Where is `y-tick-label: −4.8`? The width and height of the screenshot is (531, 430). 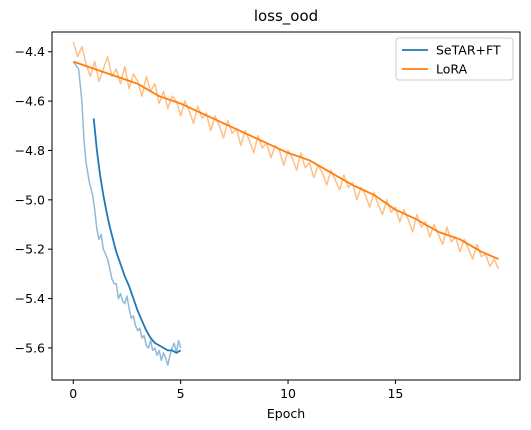
y-tick-label: −4.8 is located at coordinates (30, 150).